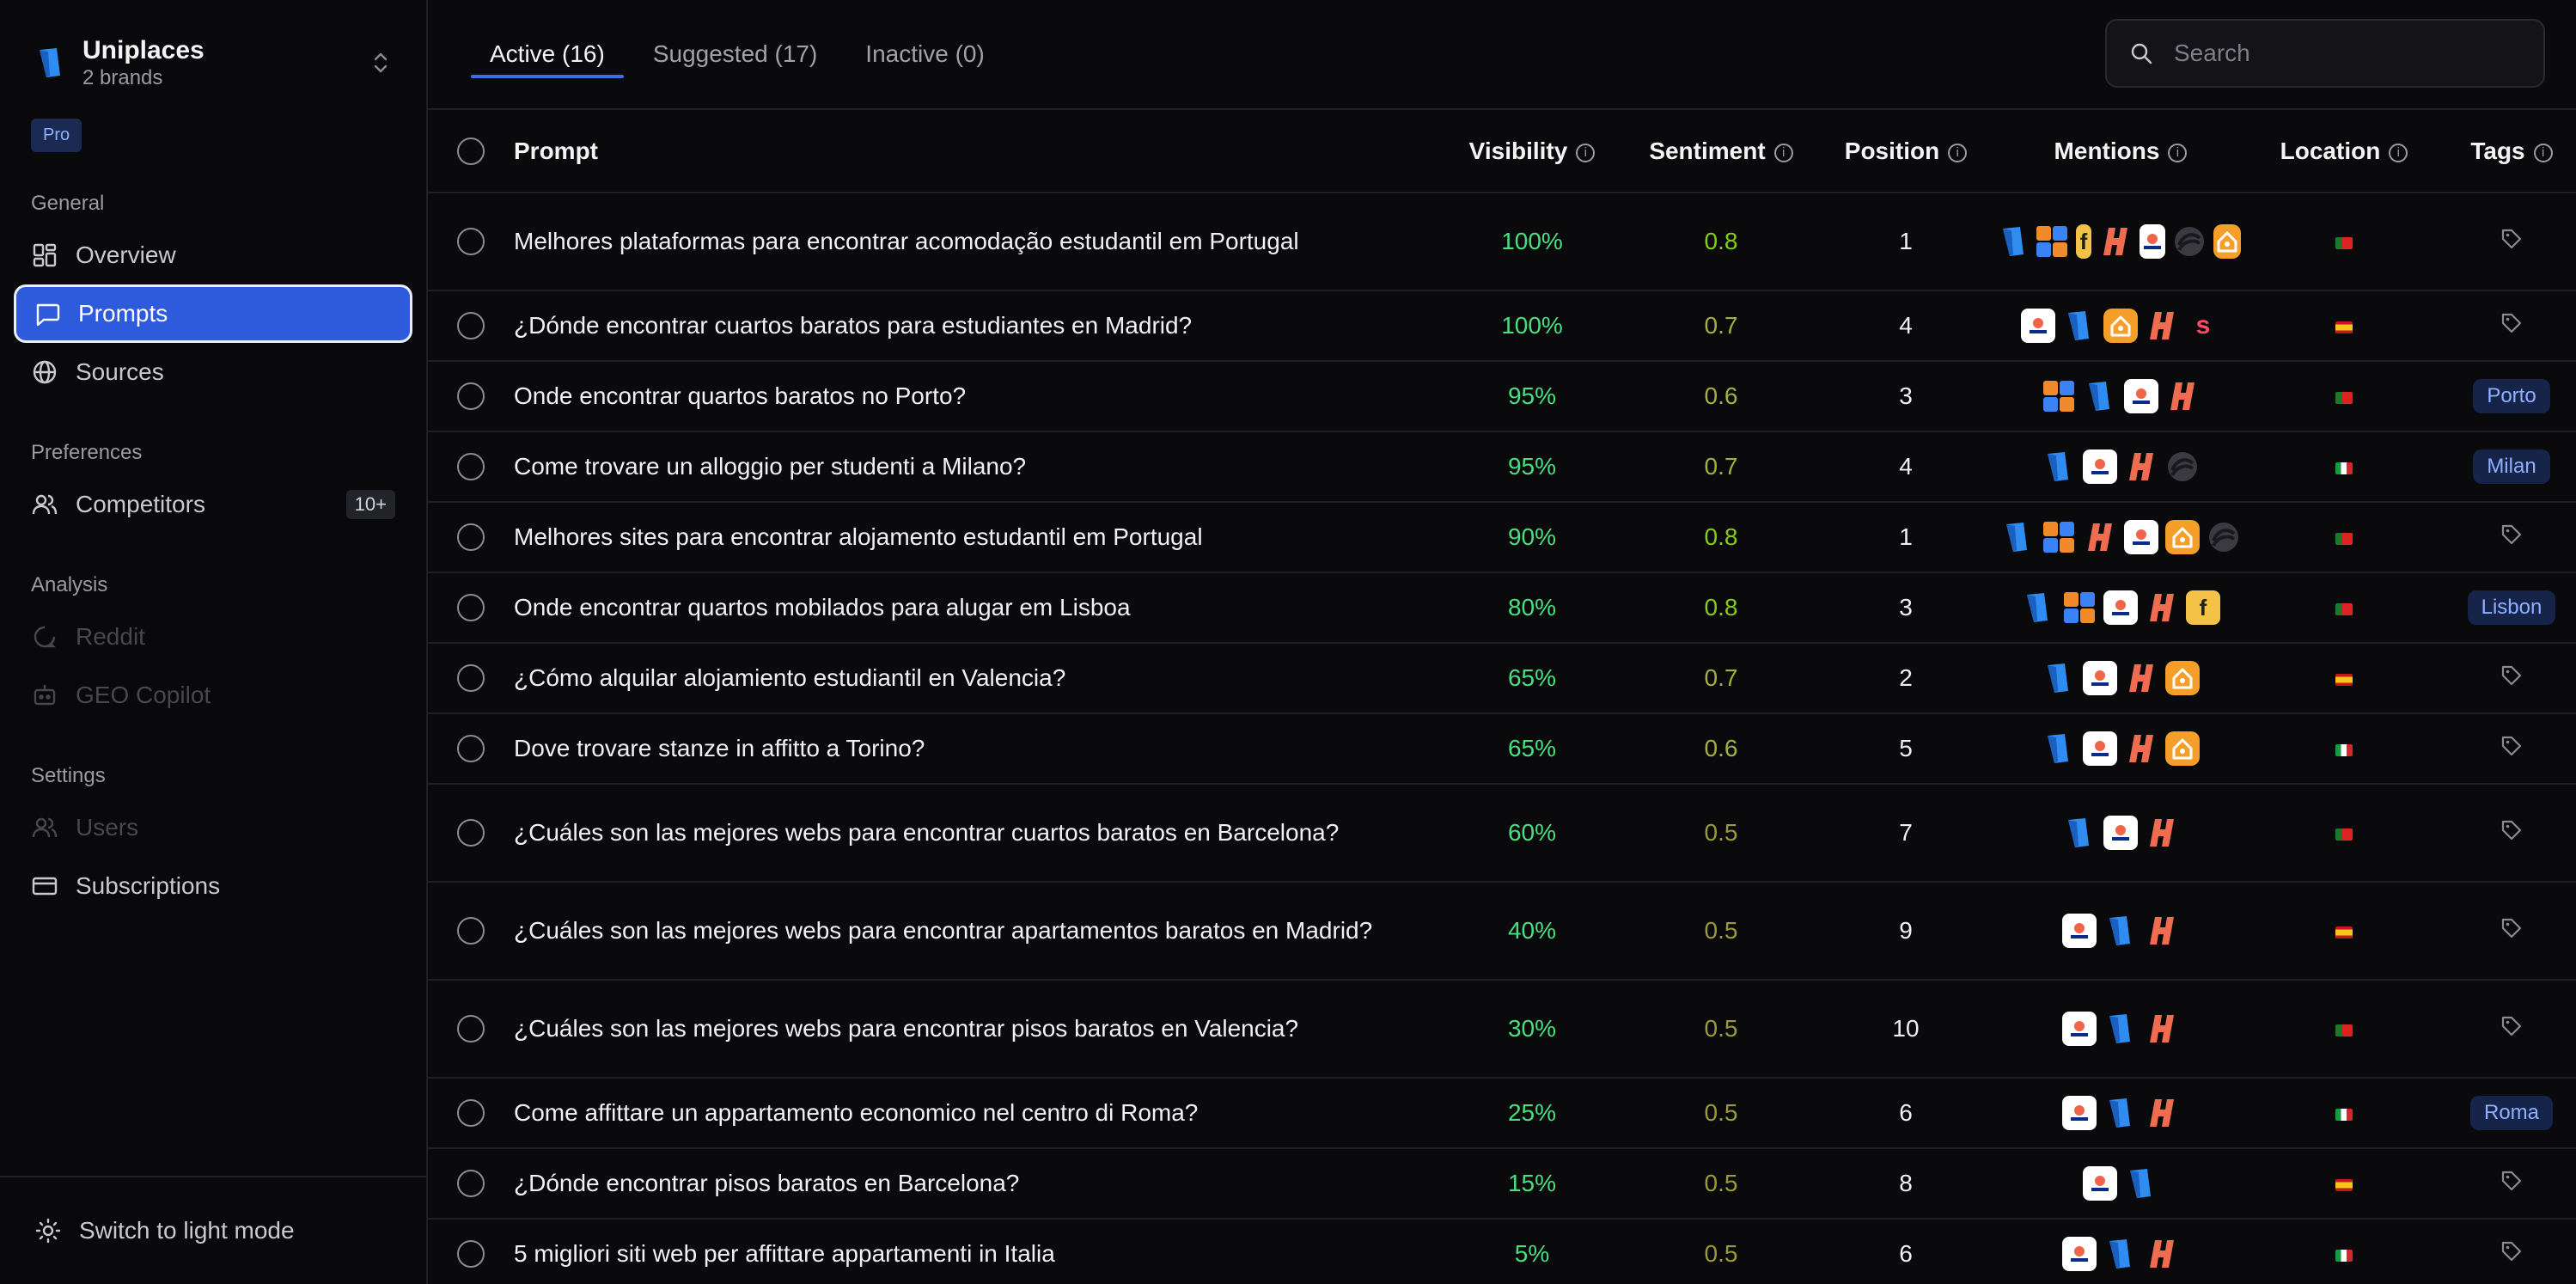  What do you see at coordinates (2511, 466) in the screenshot?
I see `tag-pill: Milan` at bounding box center [2511, 466].